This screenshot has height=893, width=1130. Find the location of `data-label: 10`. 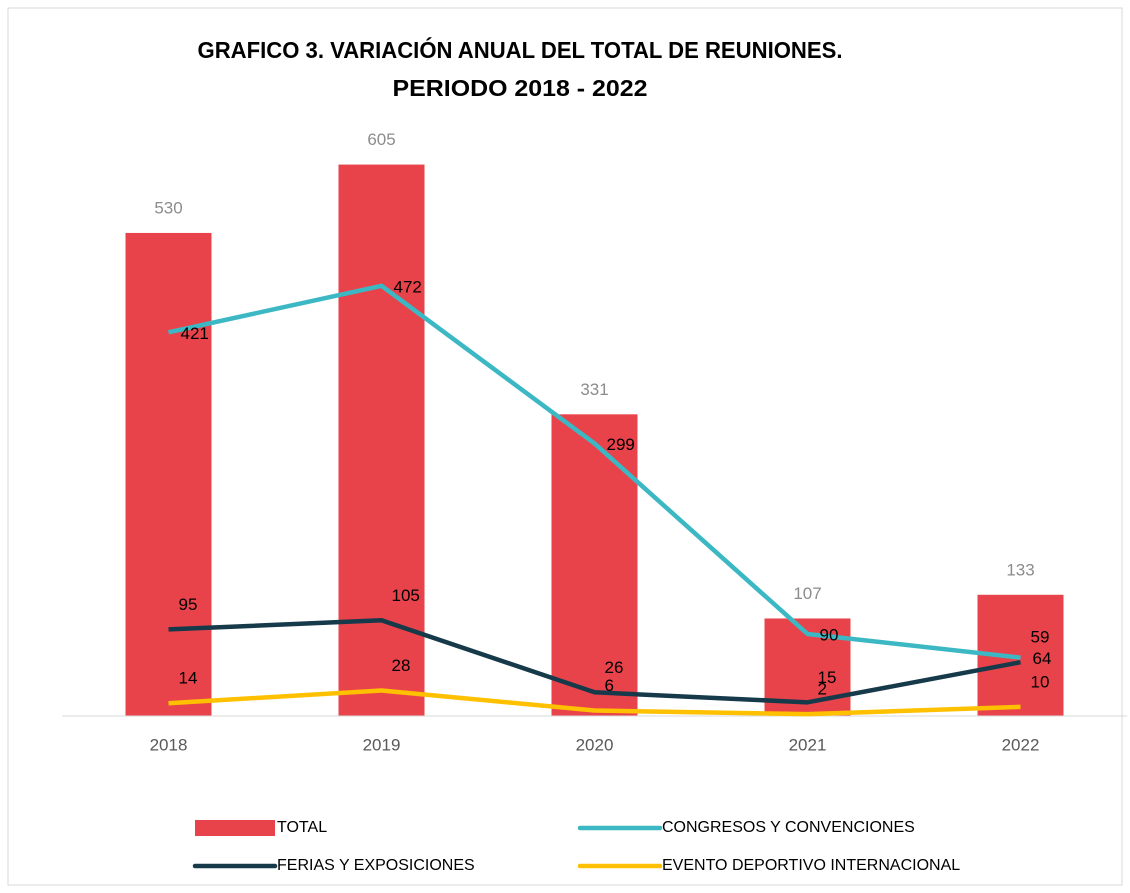

data-label: 10 is located at coordinates (1040, 681).